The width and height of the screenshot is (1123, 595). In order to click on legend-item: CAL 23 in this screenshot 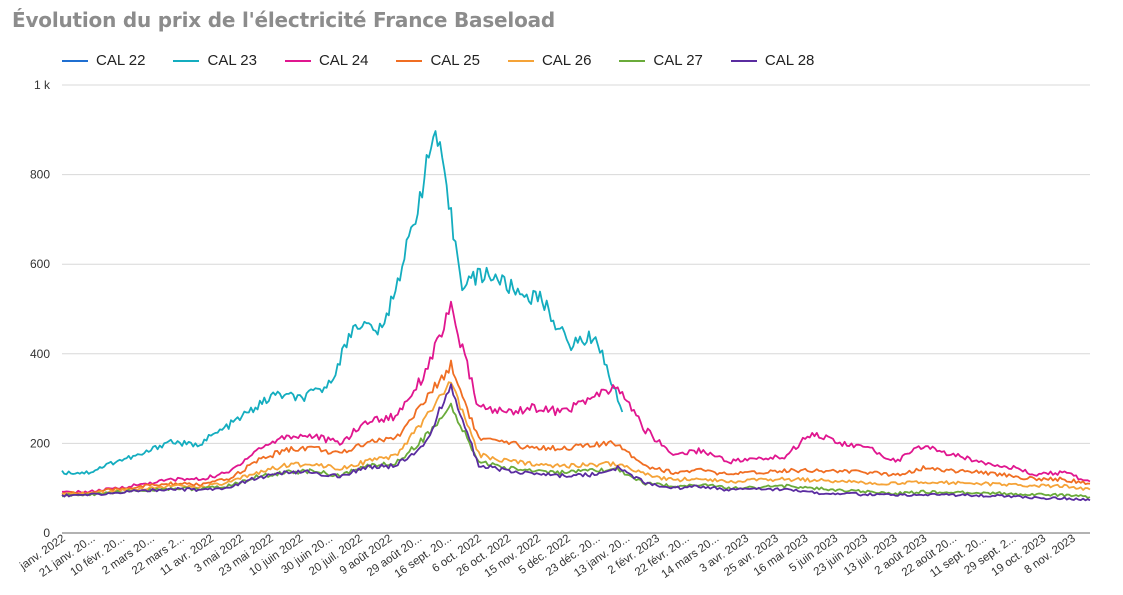, I will do `click(215, 60)`.